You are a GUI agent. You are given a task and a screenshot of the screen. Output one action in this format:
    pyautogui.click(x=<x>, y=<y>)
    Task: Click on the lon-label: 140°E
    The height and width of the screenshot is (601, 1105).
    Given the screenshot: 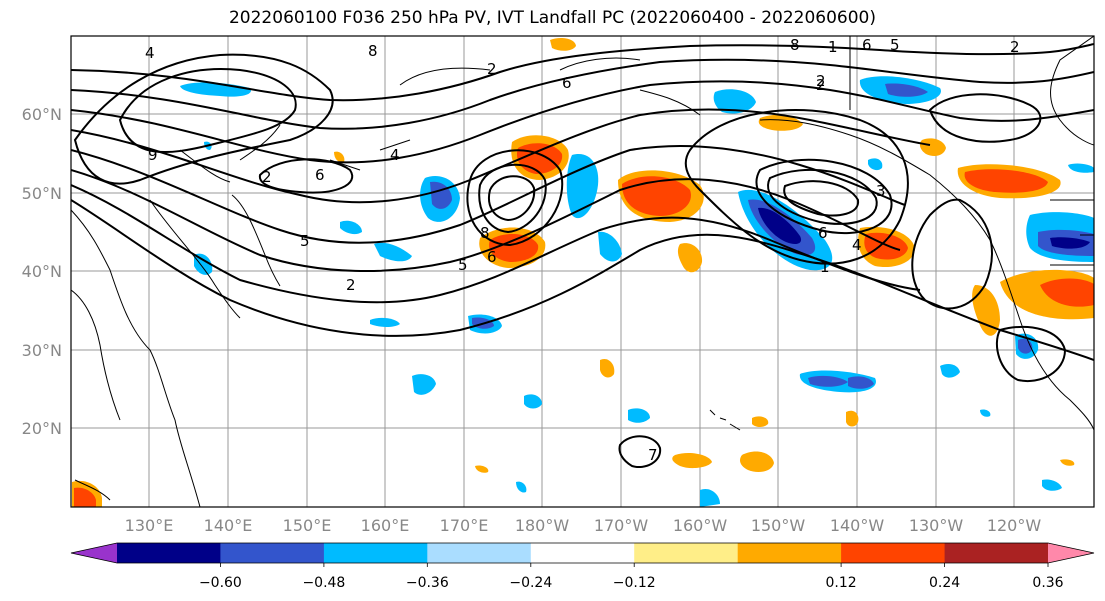 What is the action you would take?
    pyautogui.click(x=228, y=525)
    